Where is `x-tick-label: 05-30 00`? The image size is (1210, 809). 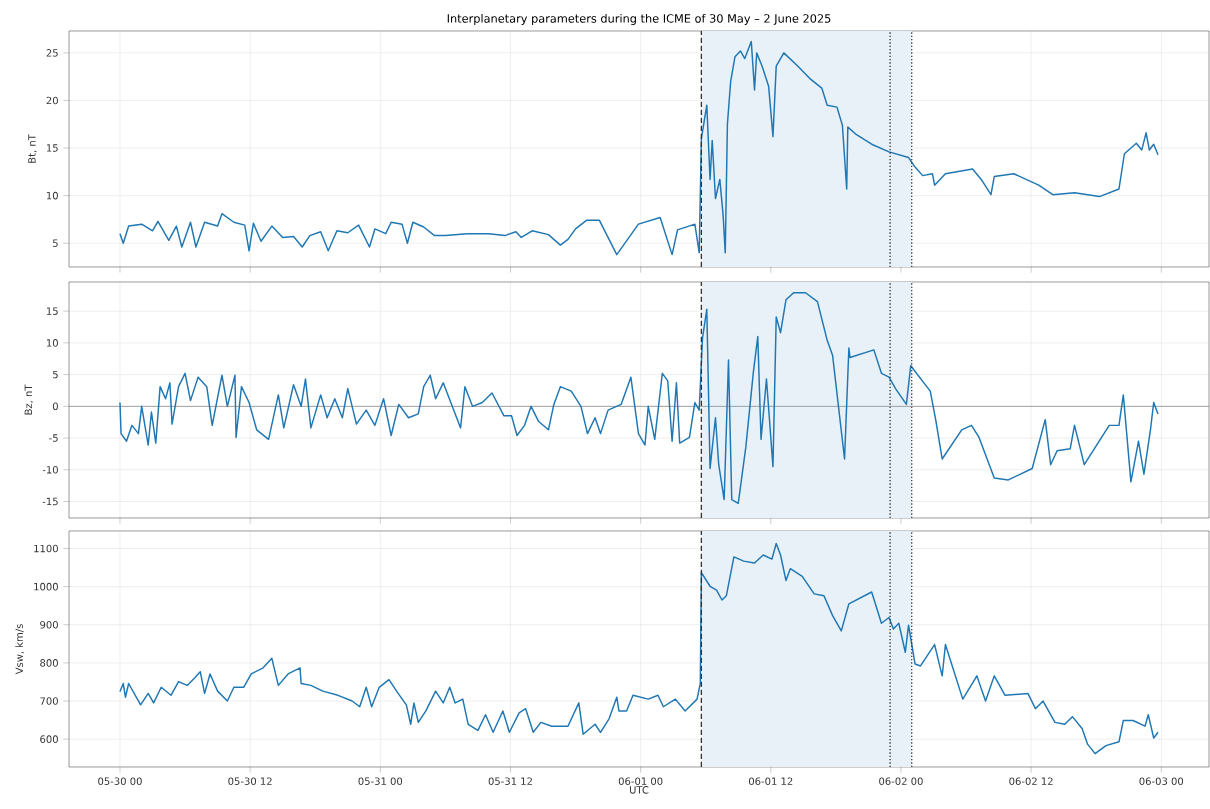 x-tick-label: 05-30 00 is located at coordinates (120, 781).